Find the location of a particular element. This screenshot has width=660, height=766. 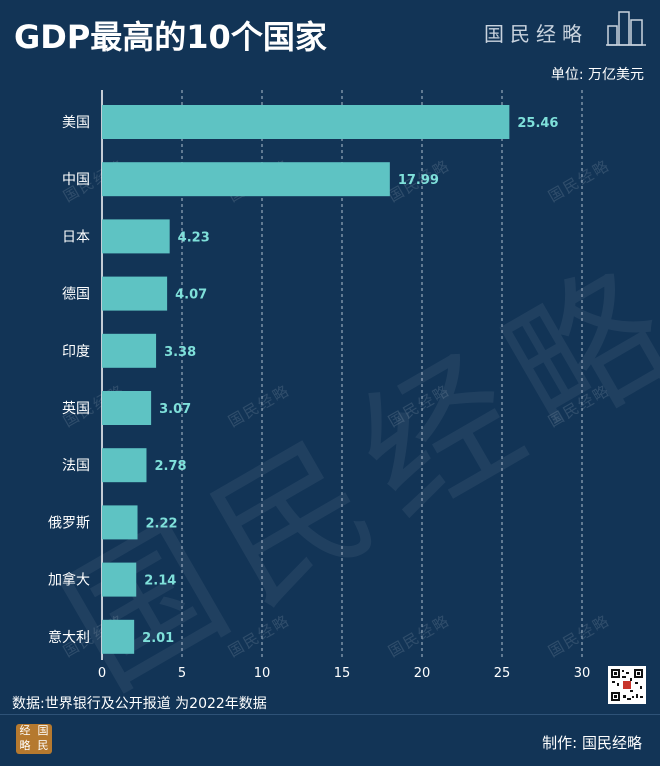

data-source: 数据:世界银行及公开报道 为2022年数据 is located at coordinates (139, 704).